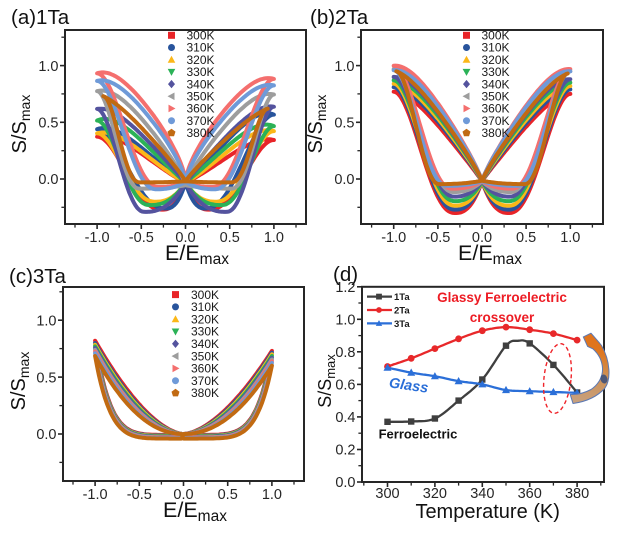 The height and width of the screenshot is (537, 624). Describe the element at coordinates (482, 494) in the screenshot. I see `svg-text: 340` at that location.